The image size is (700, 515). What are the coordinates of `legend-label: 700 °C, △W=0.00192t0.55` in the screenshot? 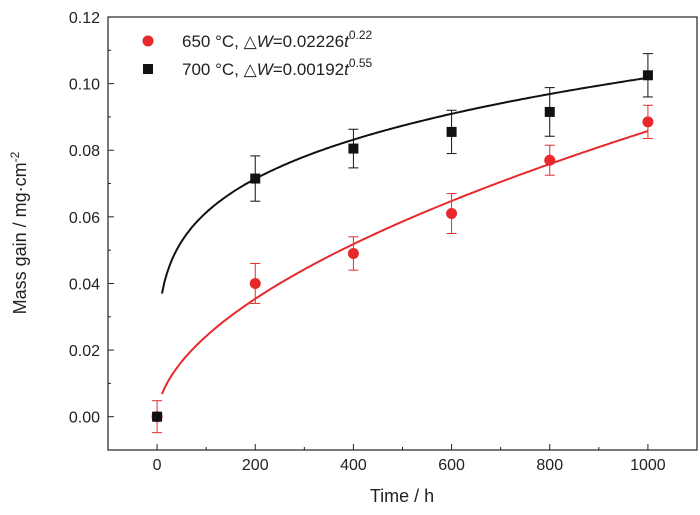 It's located at (277, 67).